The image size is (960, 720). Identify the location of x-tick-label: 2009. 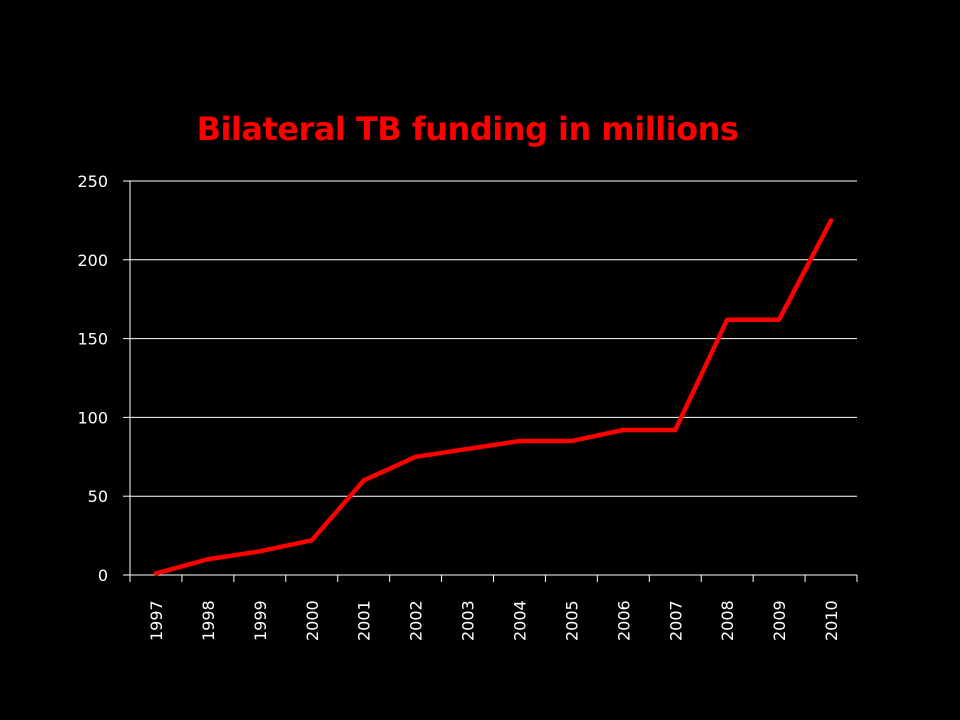
(779, 620).